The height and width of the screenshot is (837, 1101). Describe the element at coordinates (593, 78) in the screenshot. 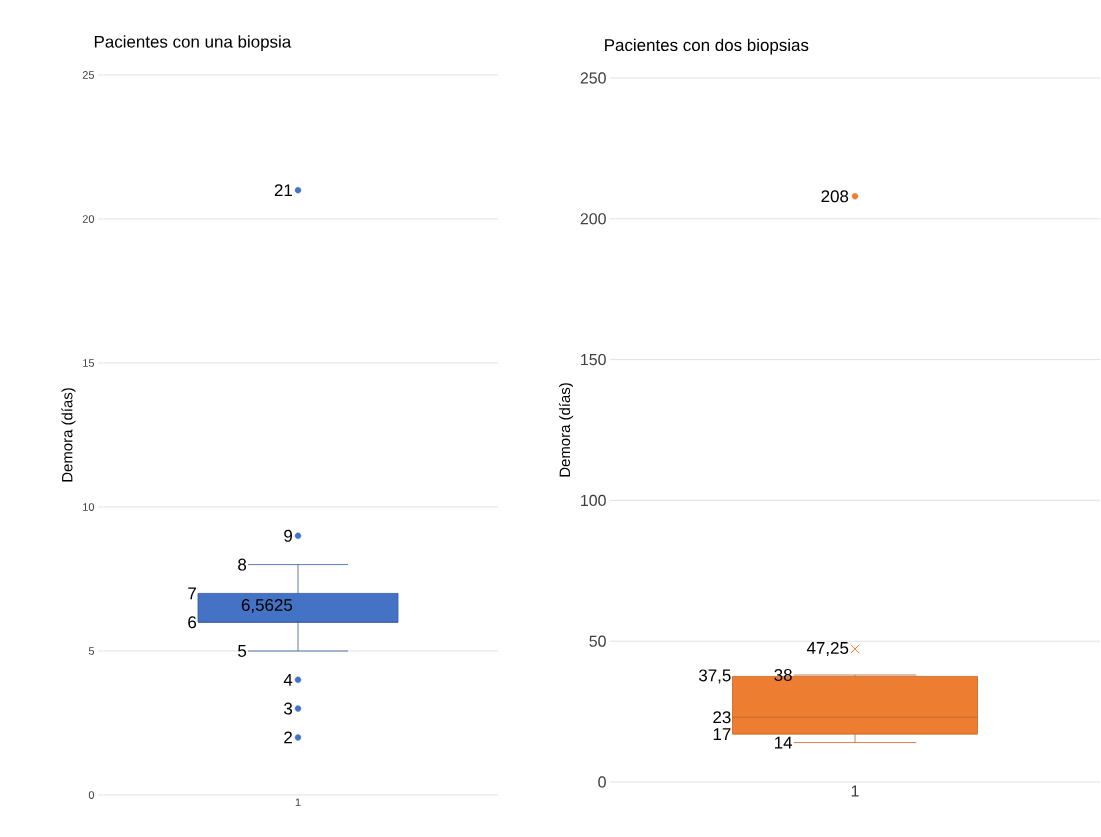

I see `y-tick-label: 250` at that location.